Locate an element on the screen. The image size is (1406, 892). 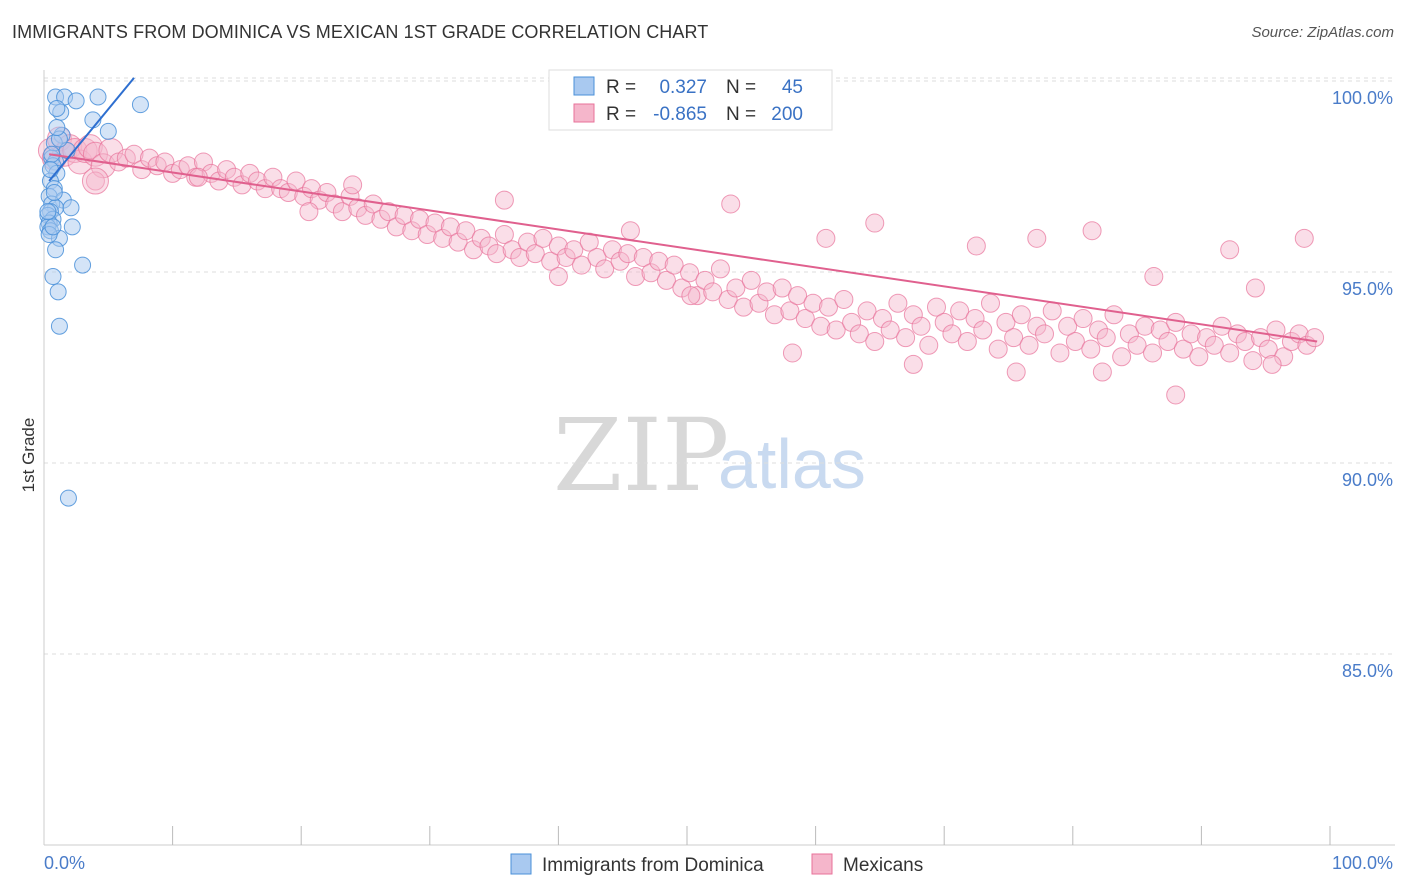
legend: R = 0.327 N = 45 R = -0.865 N = 200 is located at coordinates (690, 100).